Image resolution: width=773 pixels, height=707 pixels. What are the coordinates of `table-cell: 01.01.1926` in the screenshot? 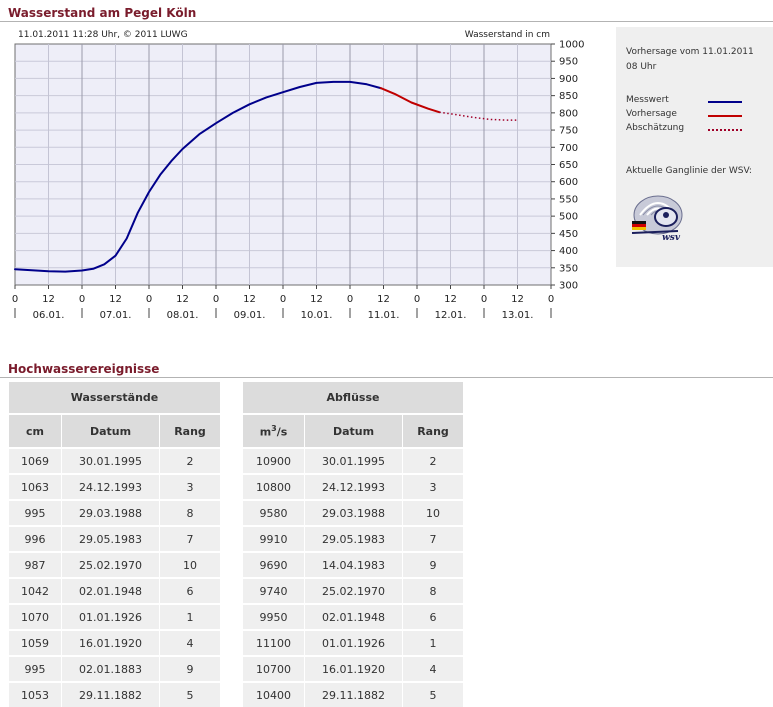 It's located at (110, 616).